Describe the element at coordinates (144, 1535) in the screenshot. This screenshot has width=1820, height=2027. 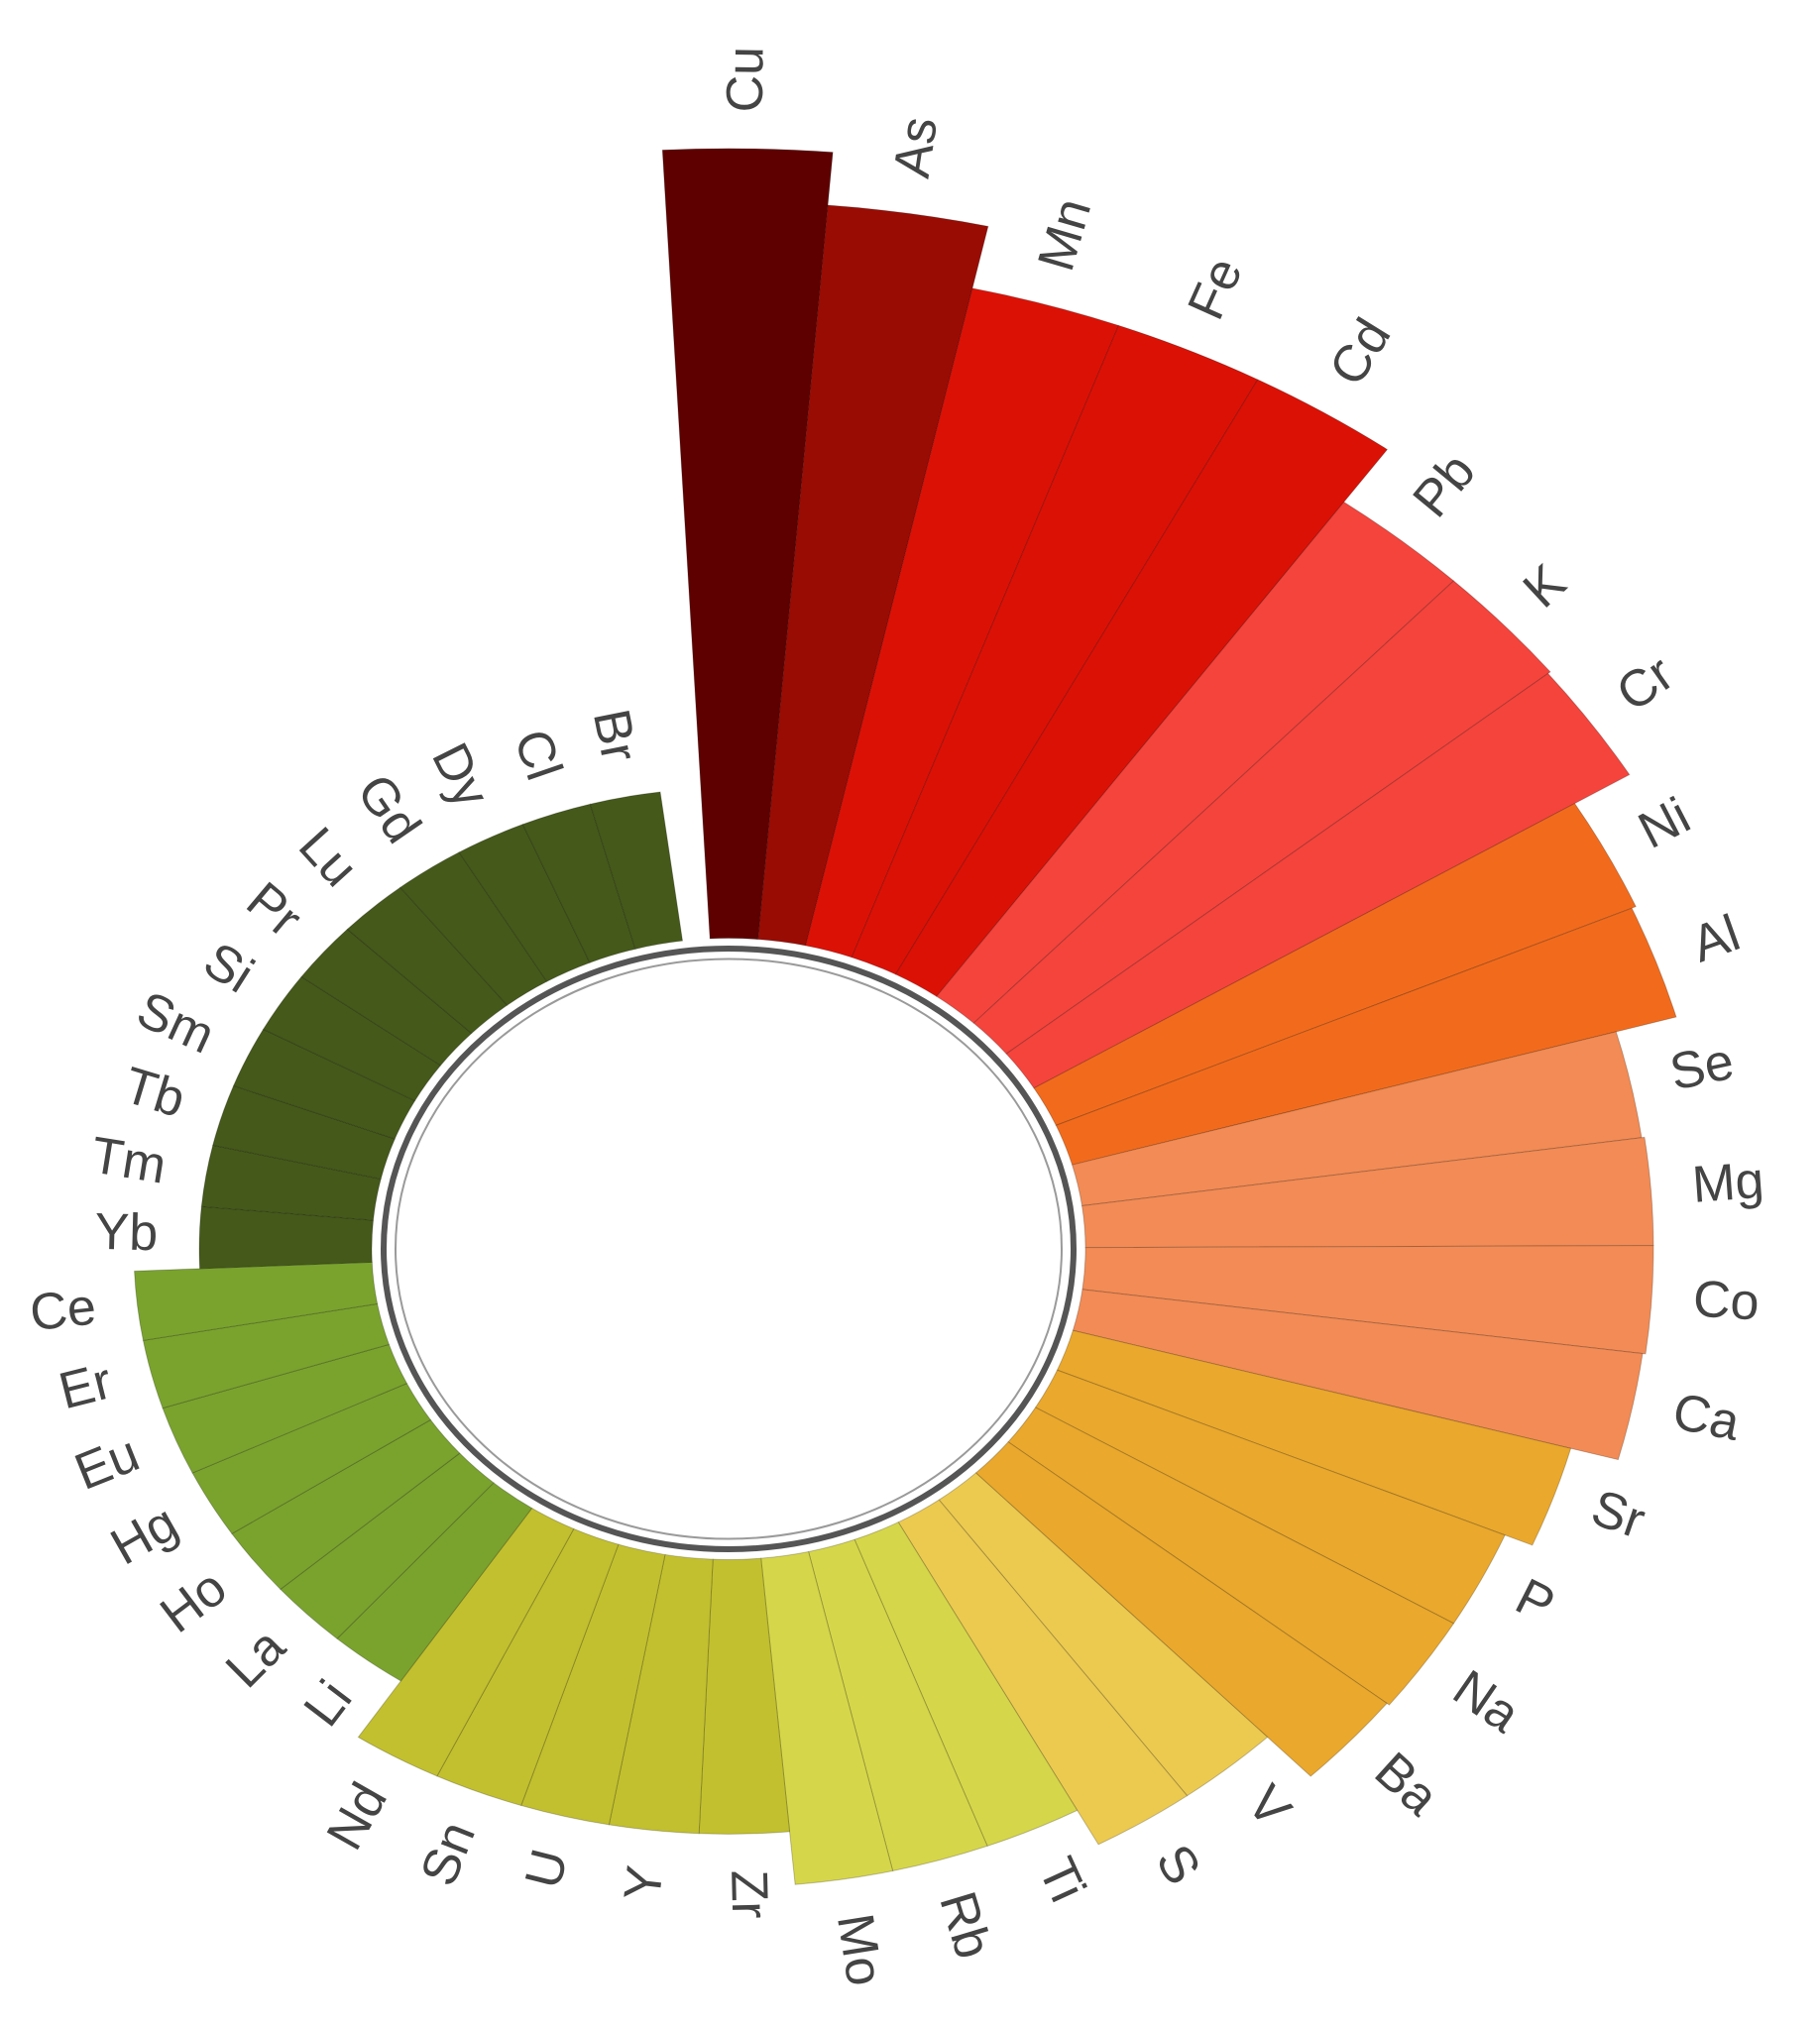
I see `category-label: Hg` at that location.